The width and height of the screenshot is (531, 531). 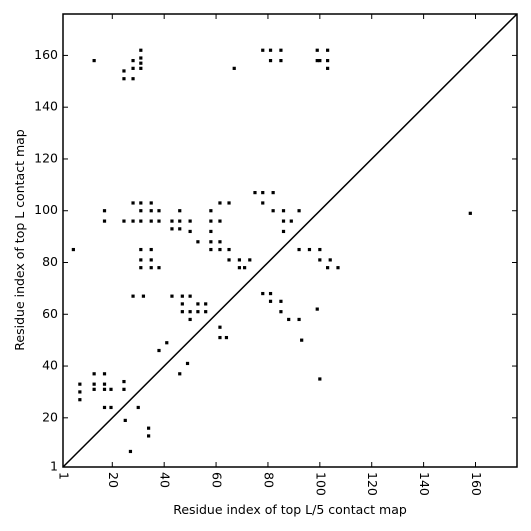 What do you see at coordinates (217, 480) in the screenshot?
I see `x-tick-label: 60` at bounding box center [217, 480].